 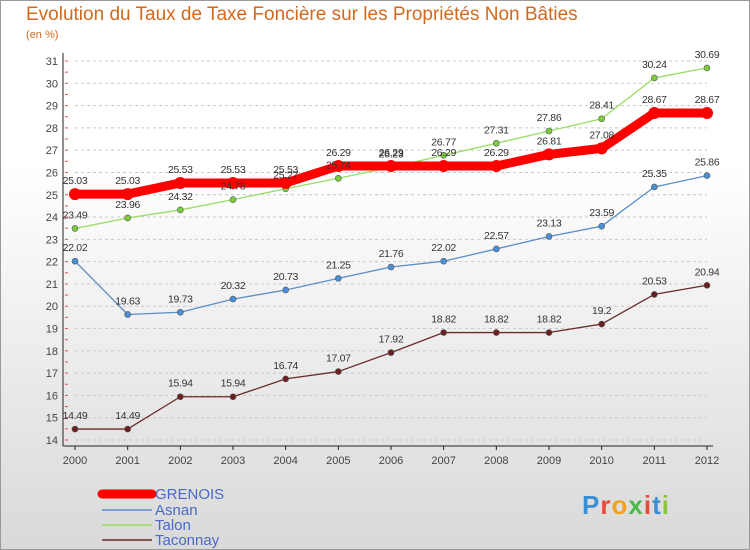 What do you see at coordinates (180, 461) in the screenshot?
I see `x-tick-label: 2002` at bounding box center [180, 461].